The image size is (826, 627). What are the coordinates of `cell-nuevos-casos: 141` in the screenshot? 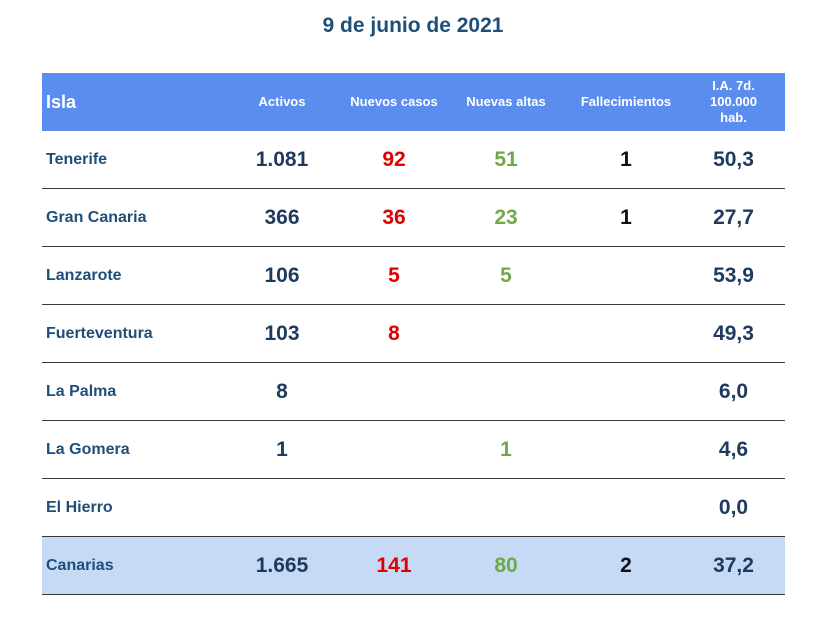 It's located at (394, 565).